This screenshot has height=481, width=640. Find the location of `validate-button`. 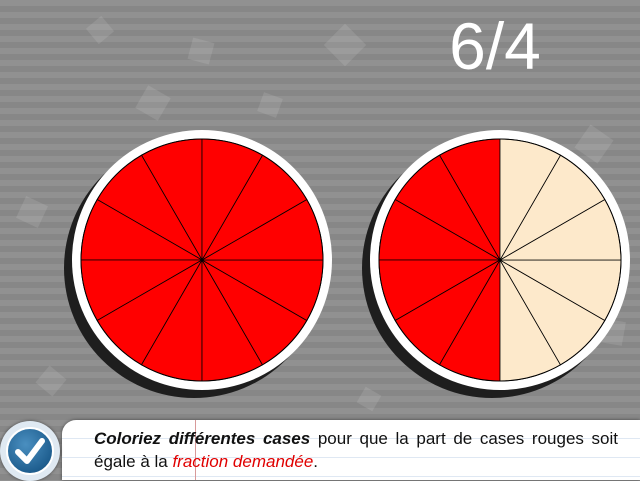

validate-button is located at coordinates (30, 451).